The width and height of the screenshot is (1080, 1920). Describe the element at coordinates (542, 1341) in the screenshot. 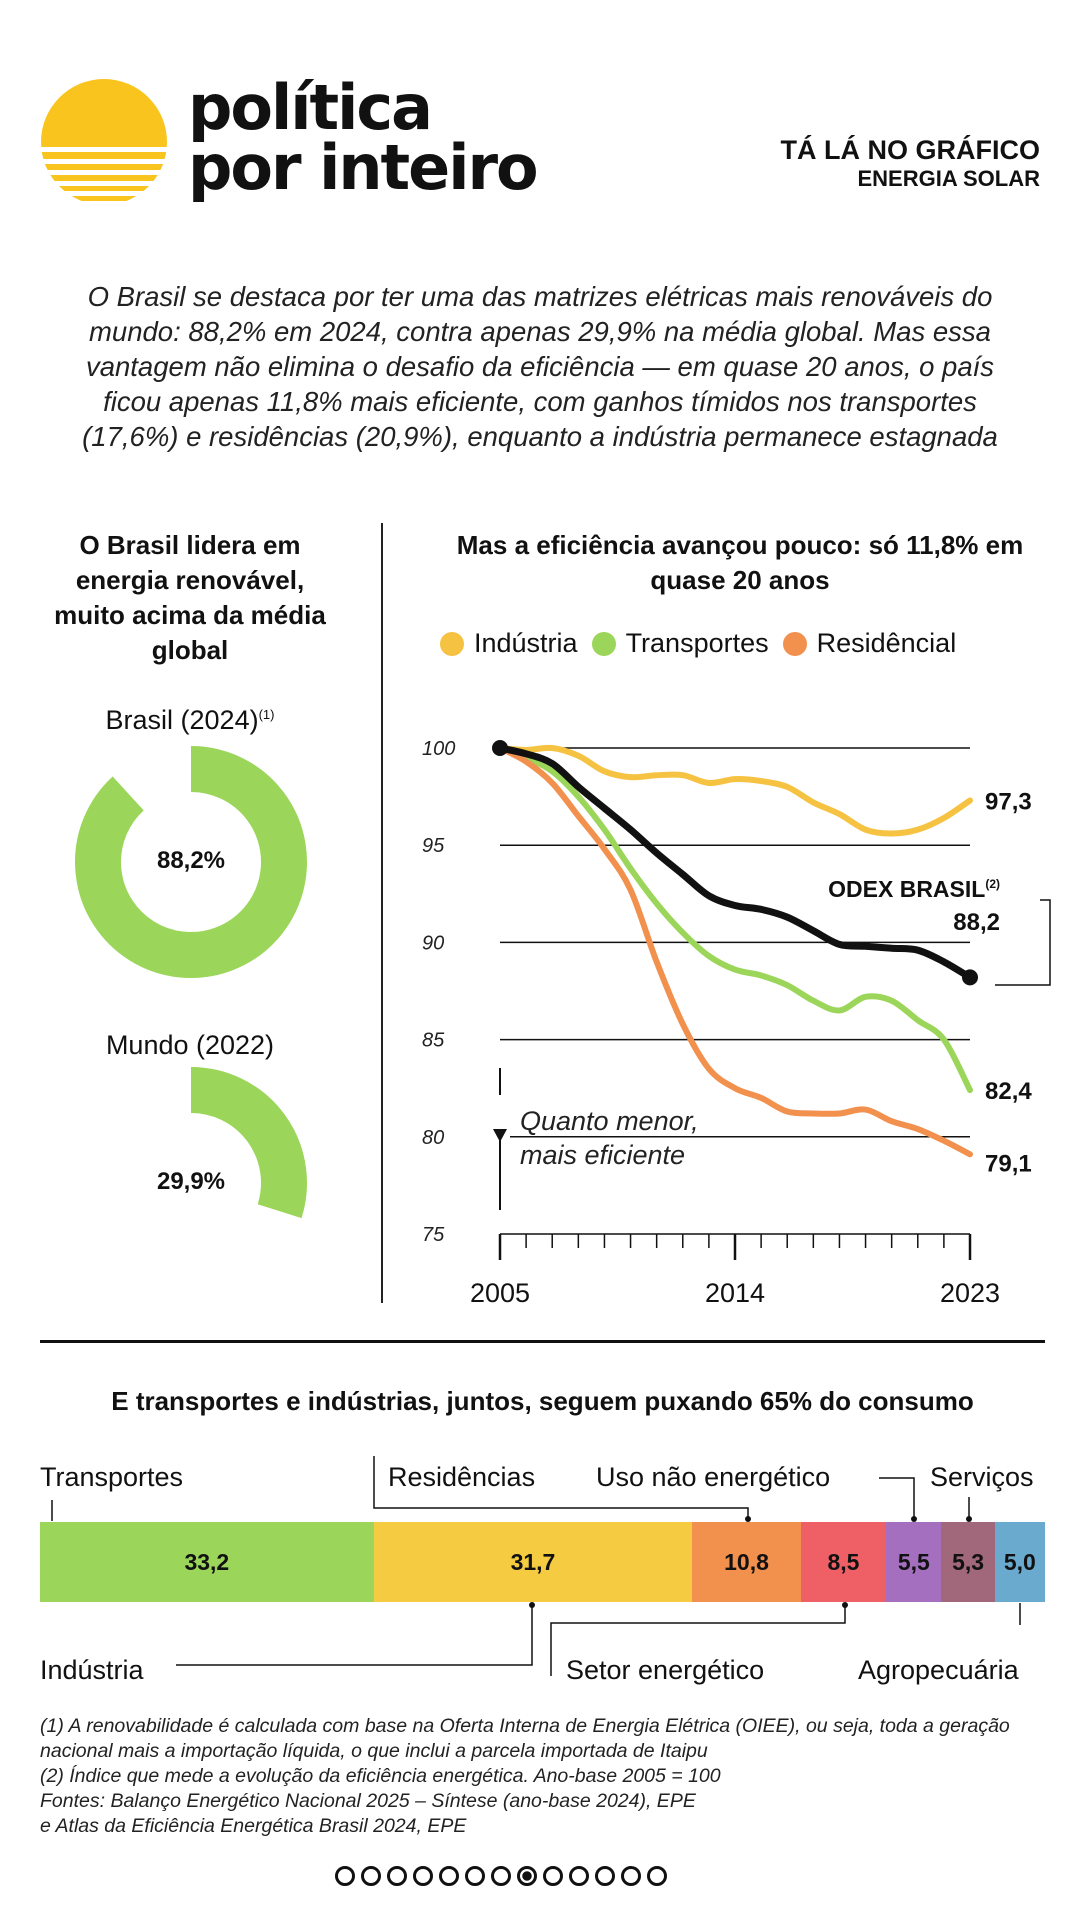

I see `section-separator` at that location.